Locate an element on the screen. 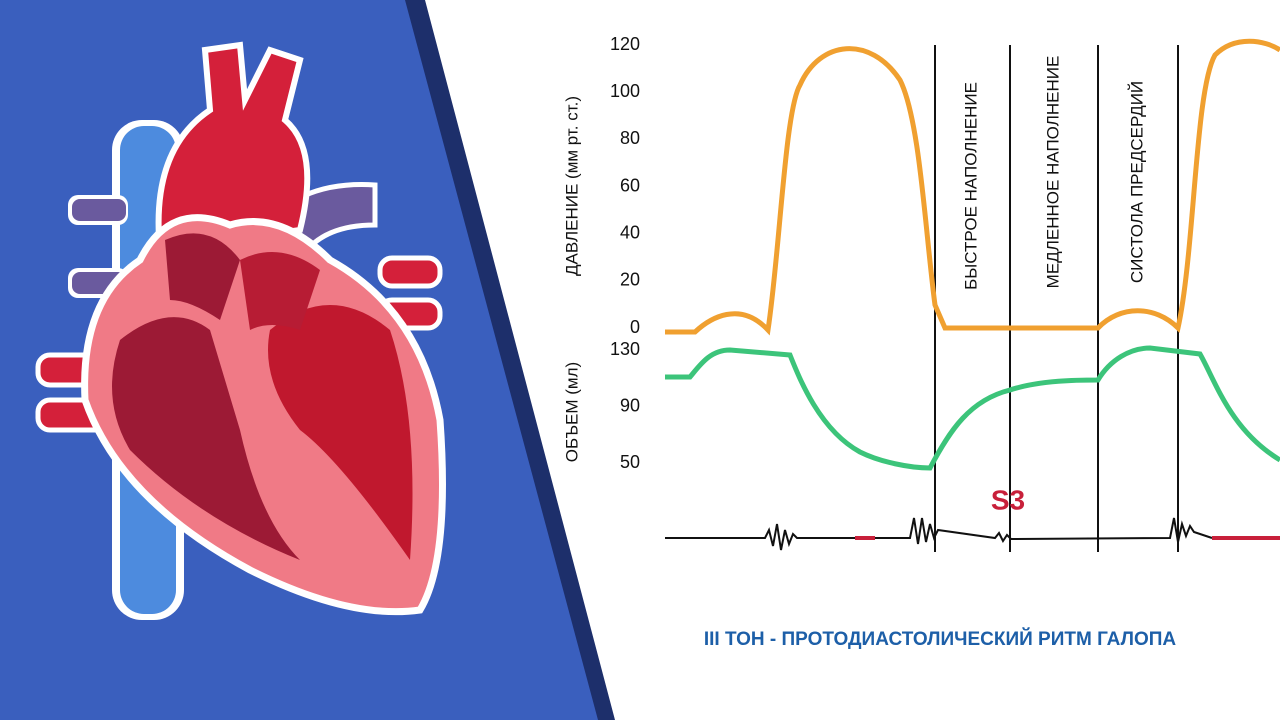  pressure-axis-label: ДАВЛЕНИЕ (мм рт. ст.) is located at coordinates (571, 186).